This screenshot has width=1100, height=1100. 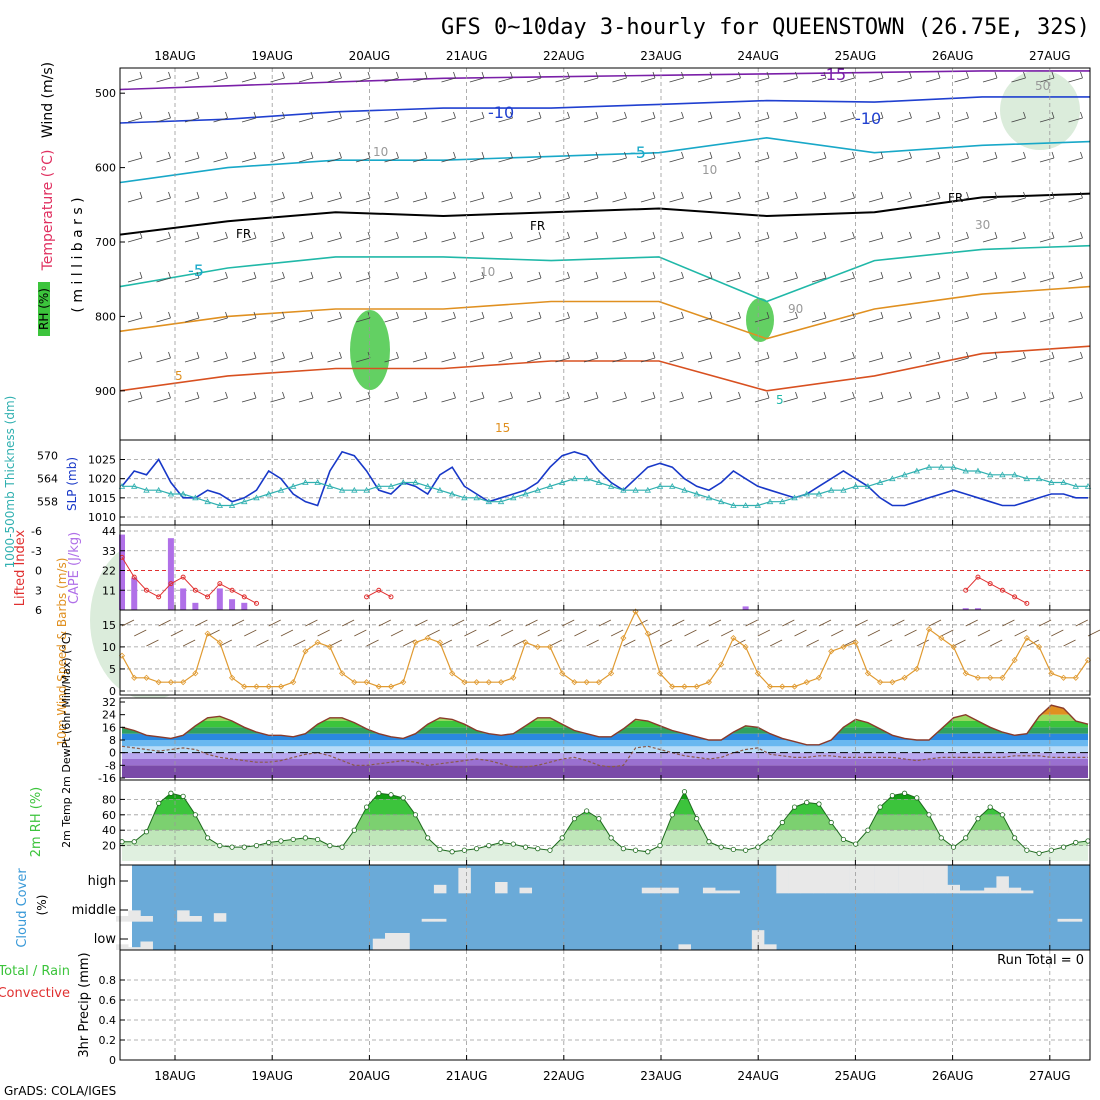 What do you see at coordinates (108, 980) in the screenshot?
I see `y-tick-label: 0.8` at bounding box center [108, 980].